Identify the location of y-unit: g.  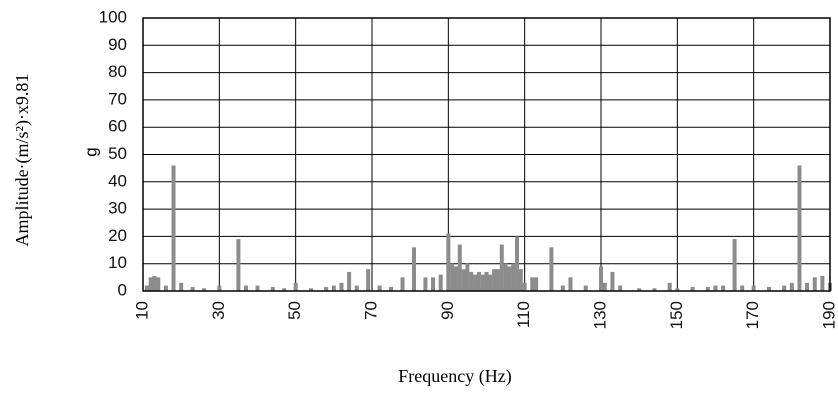
(90, 151).